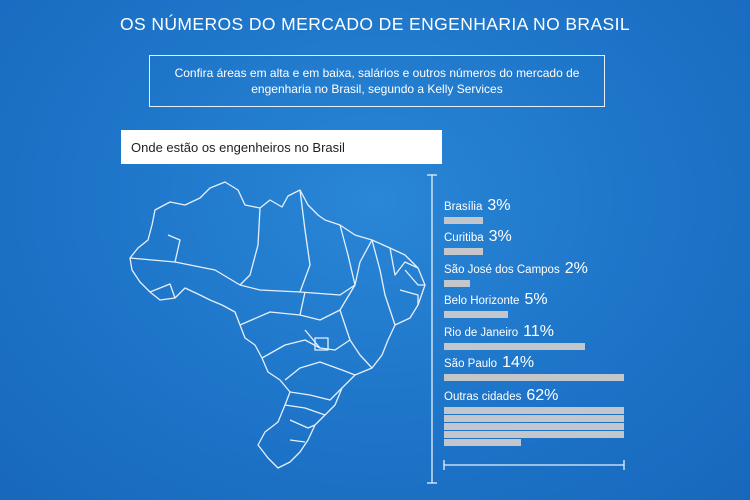 The height and width of the screenshot is (500, 750). What do you see at coordinates (536, 299) in the screenshot?
I see `value-label: 5%` at bounding box center [536, 299].